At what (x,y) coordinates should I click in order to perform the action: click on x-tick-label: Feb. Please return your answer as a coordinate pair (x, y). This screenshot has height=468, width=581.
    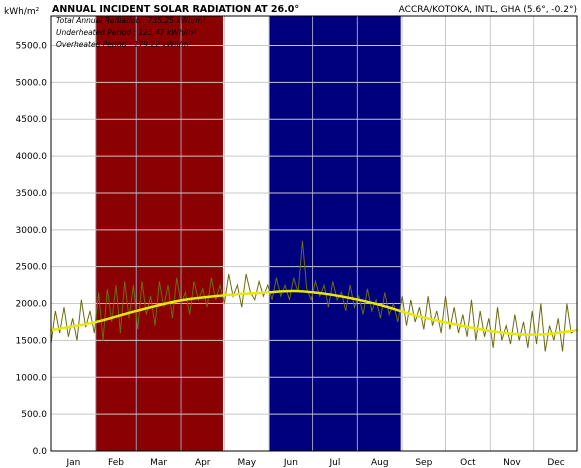
    Looking at the image, I should click on (116, 463).